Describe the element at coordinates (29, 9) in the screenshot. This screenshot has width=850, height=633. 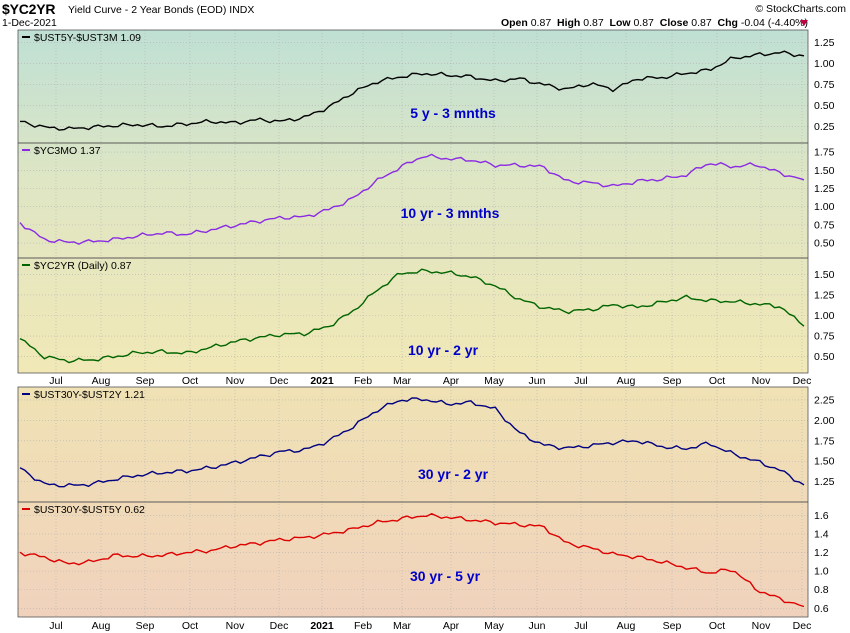
I see `ticker-symbol: $YC2YR` at that location.